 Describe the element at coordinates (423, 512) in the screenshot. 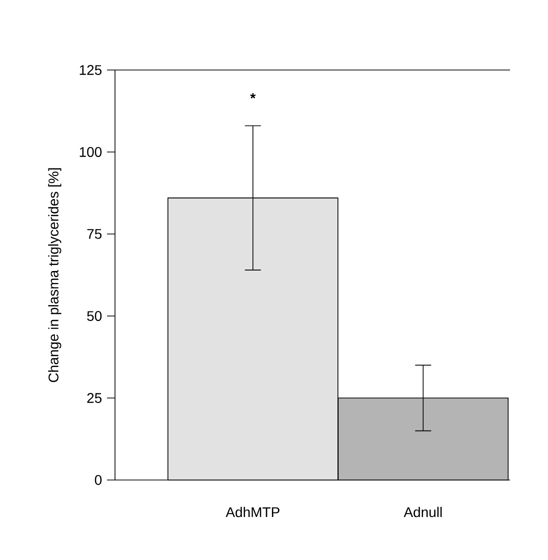

I see `x-tick-label: Adnull` at that location.